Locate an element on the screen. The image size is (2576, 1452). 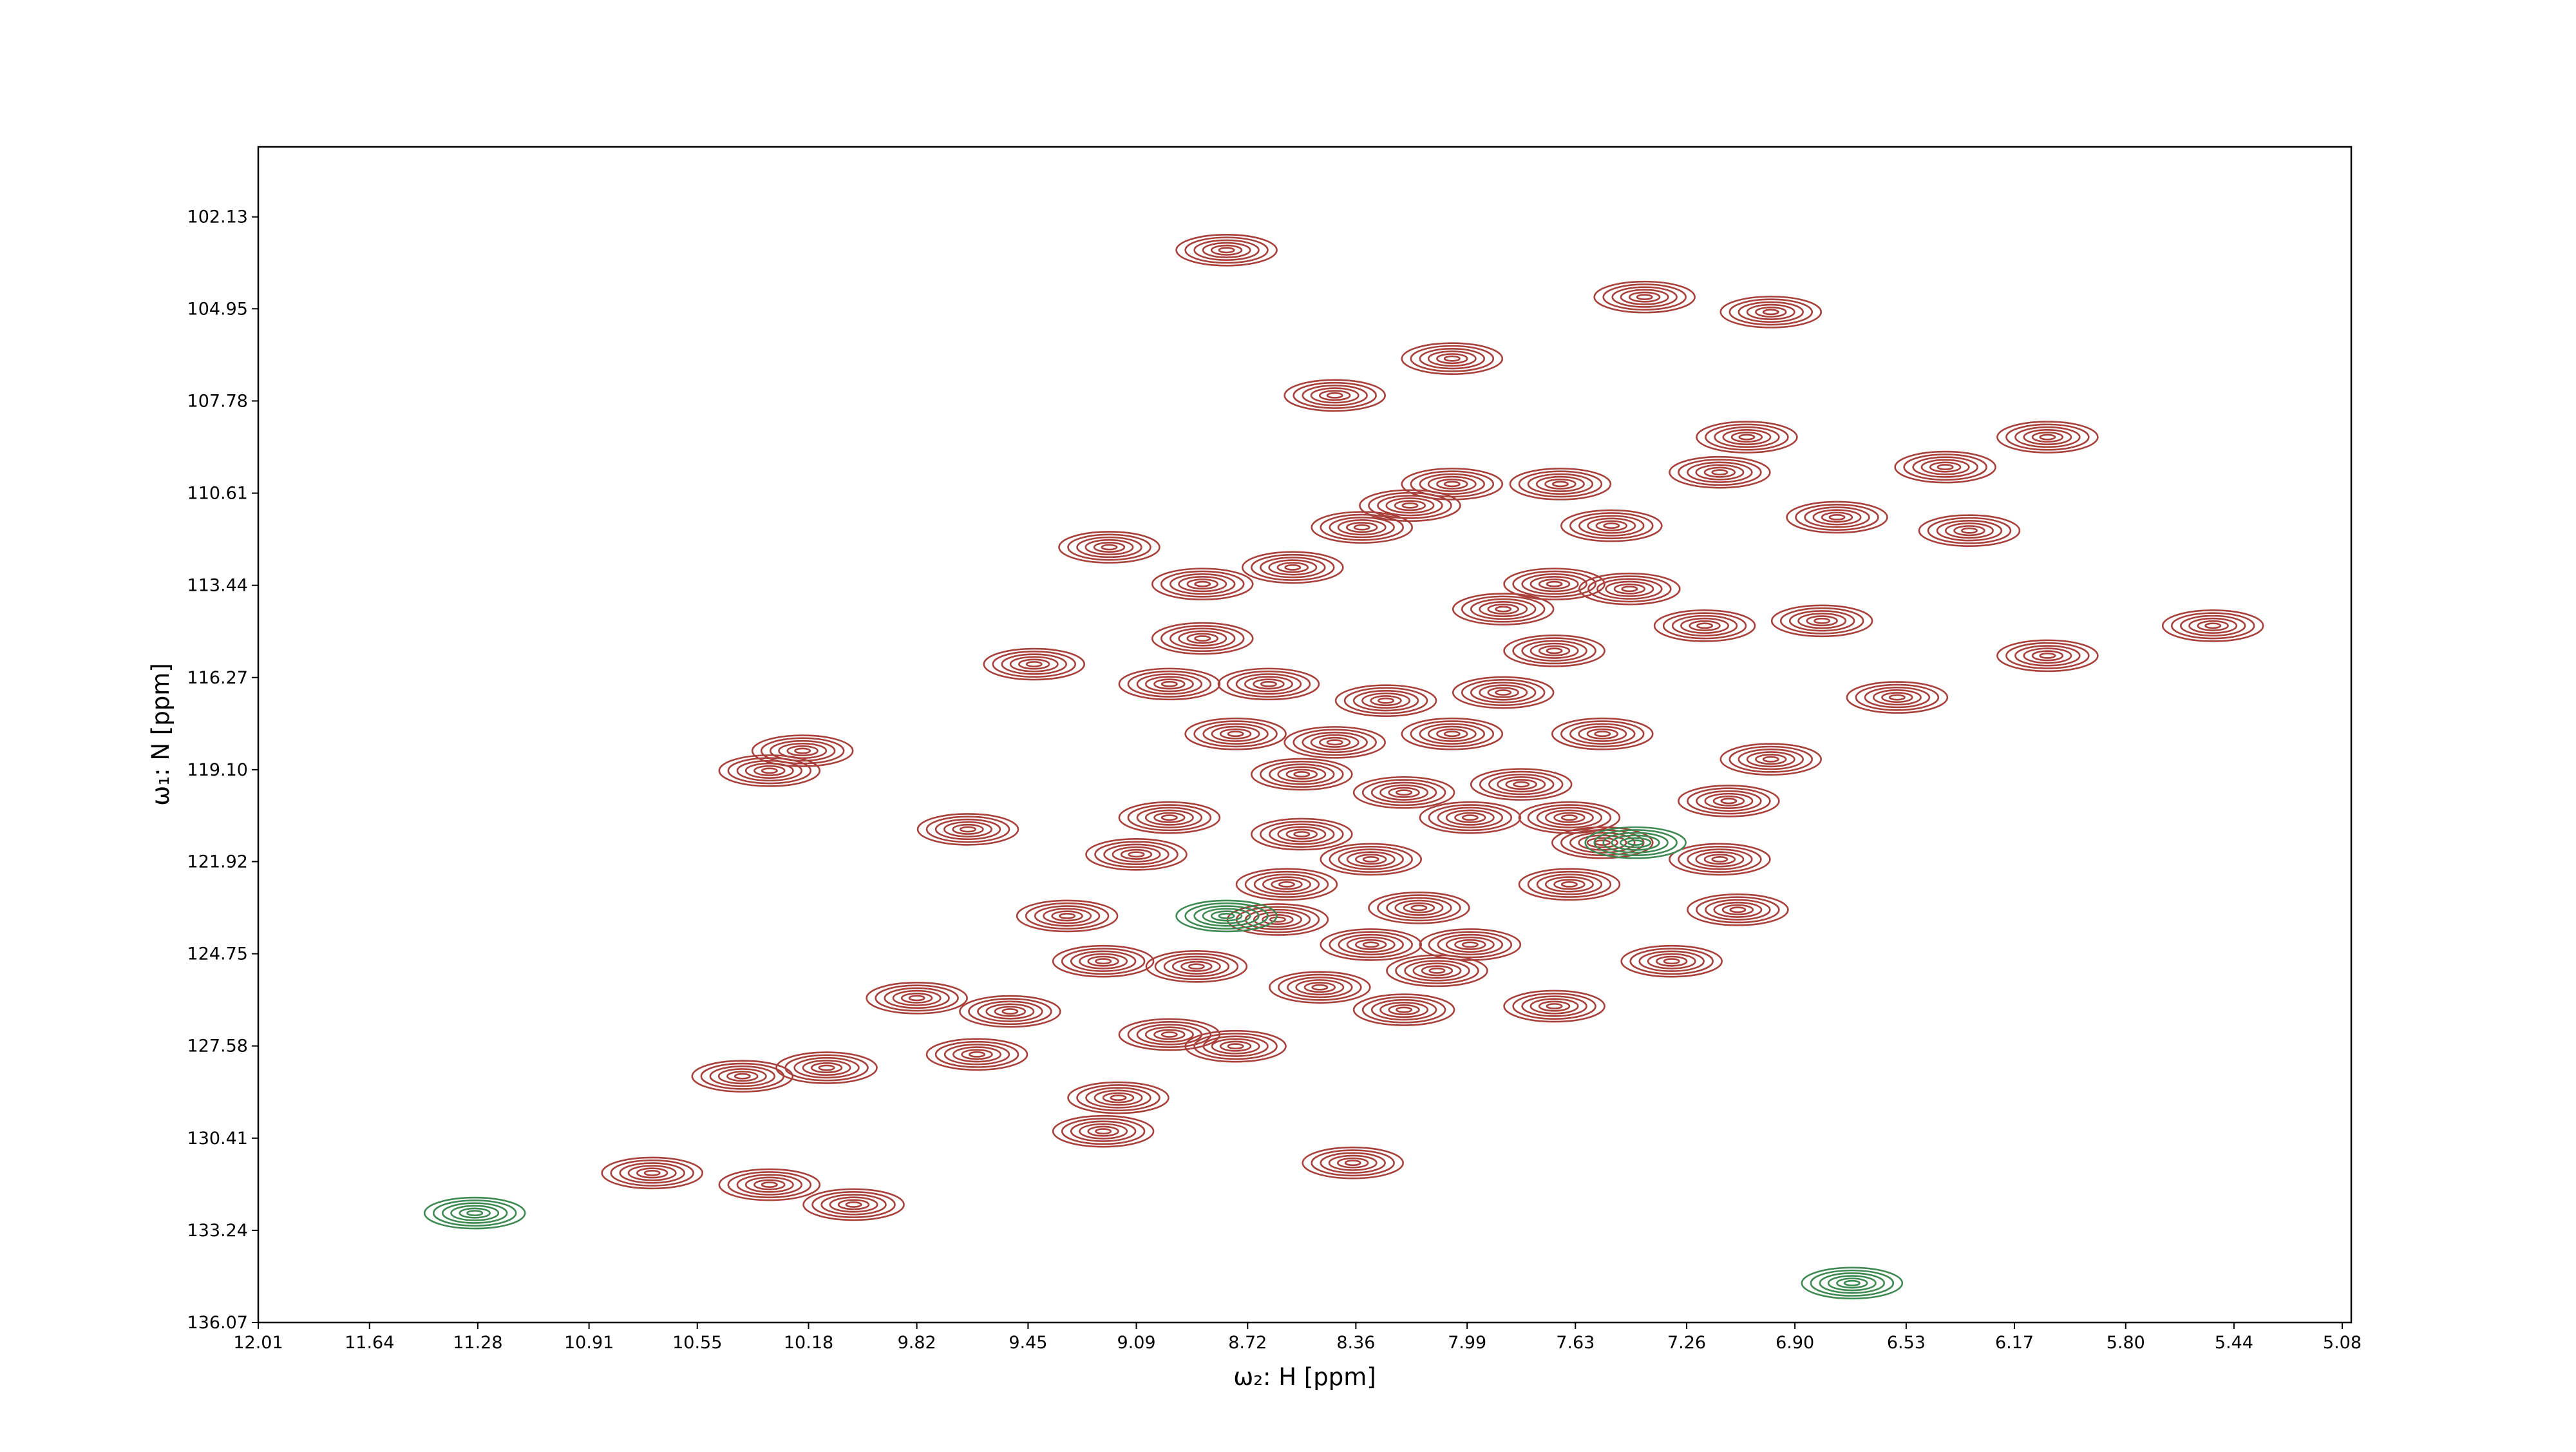
y-tick-label: 124.75 is located at coordinates (217, 954).